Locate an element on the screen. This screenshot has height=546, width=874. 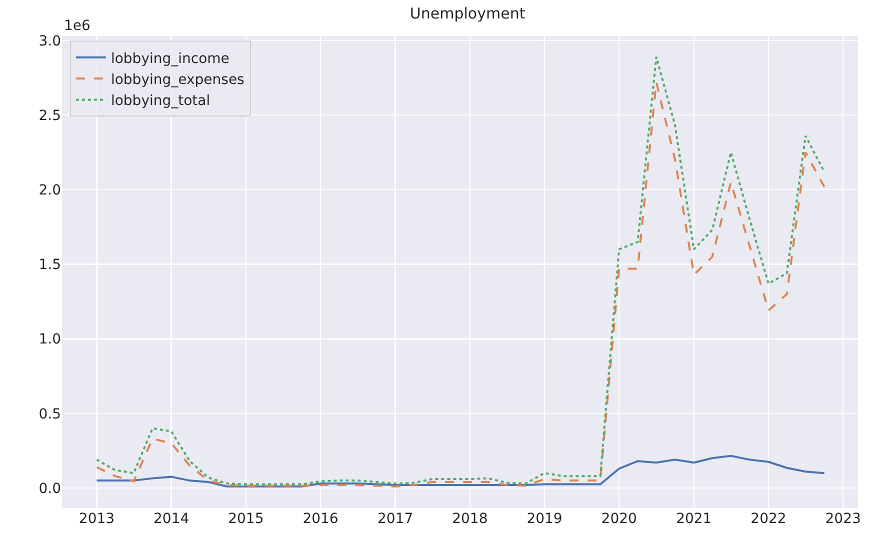
legend-label: lobbying_income is located at coordinates (170, 58).